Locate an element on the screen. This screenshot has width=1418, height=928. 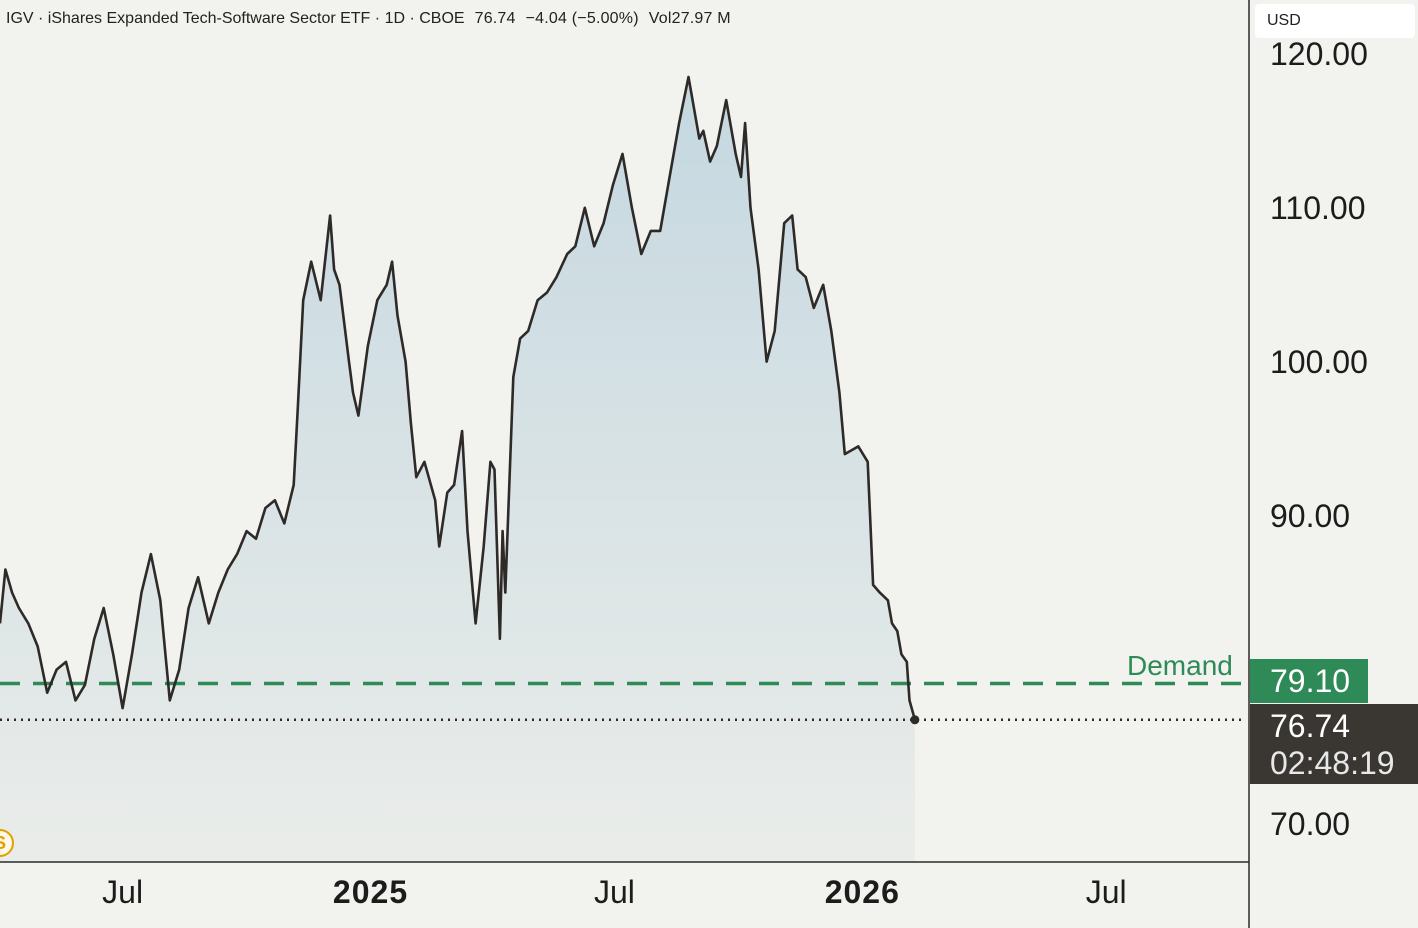
legend-volume: Vol27.97 M is located at coordinates (689, 18).